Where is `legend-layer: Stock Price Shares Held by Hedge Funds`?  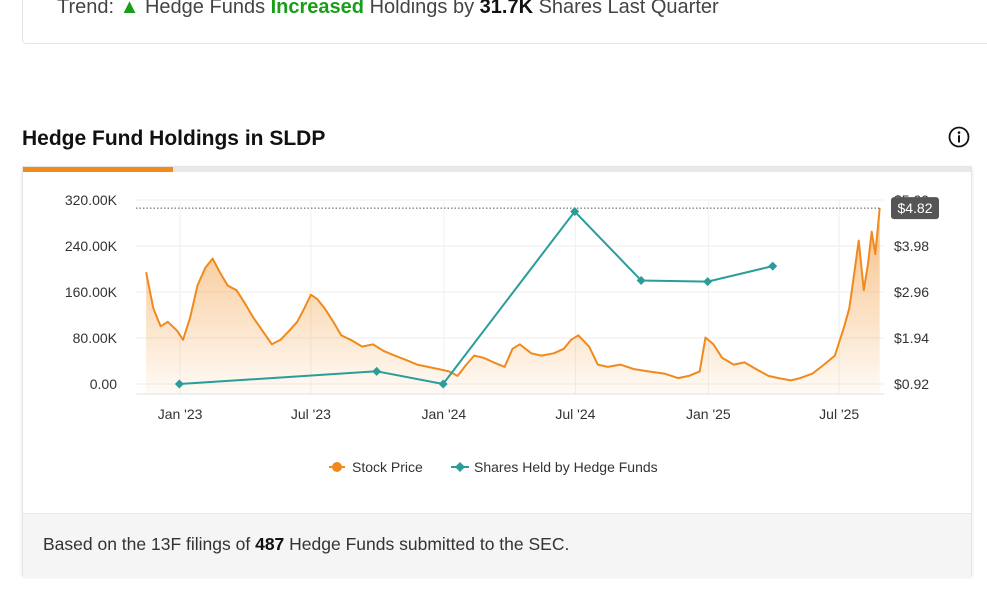
legend-layer: Stock Price Shares Held by Hedge Funds is located at coordinates (493, 467).